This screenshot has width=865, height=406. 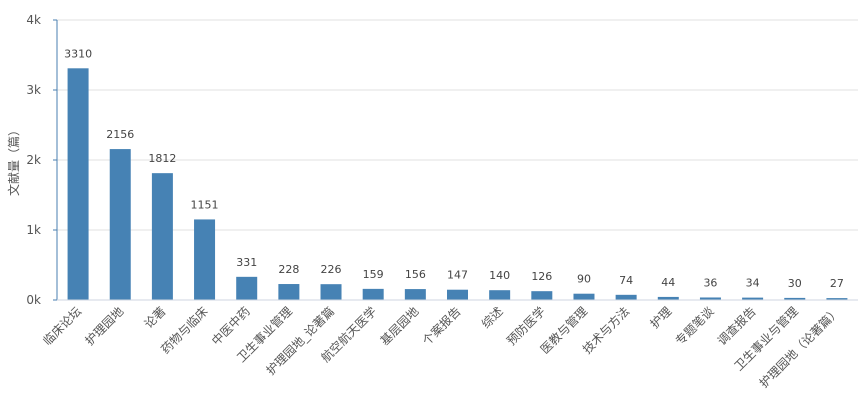 What do you see at coordinates (492, 317) in the screenshot?
I see `x-tick-label: 综述` at bounding box center [492, 317].